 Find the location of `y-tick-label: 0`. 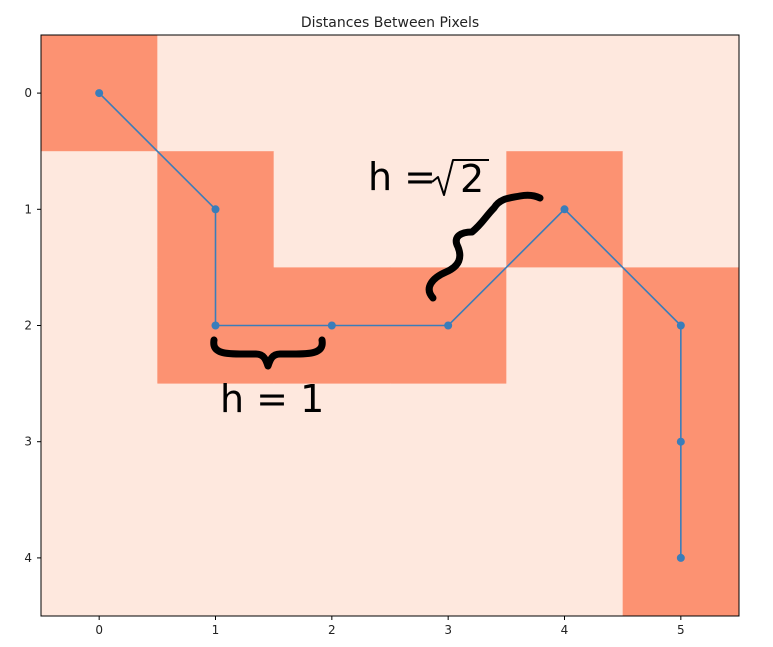

y-tick-label: 0 is located at coordinates (28, 93).